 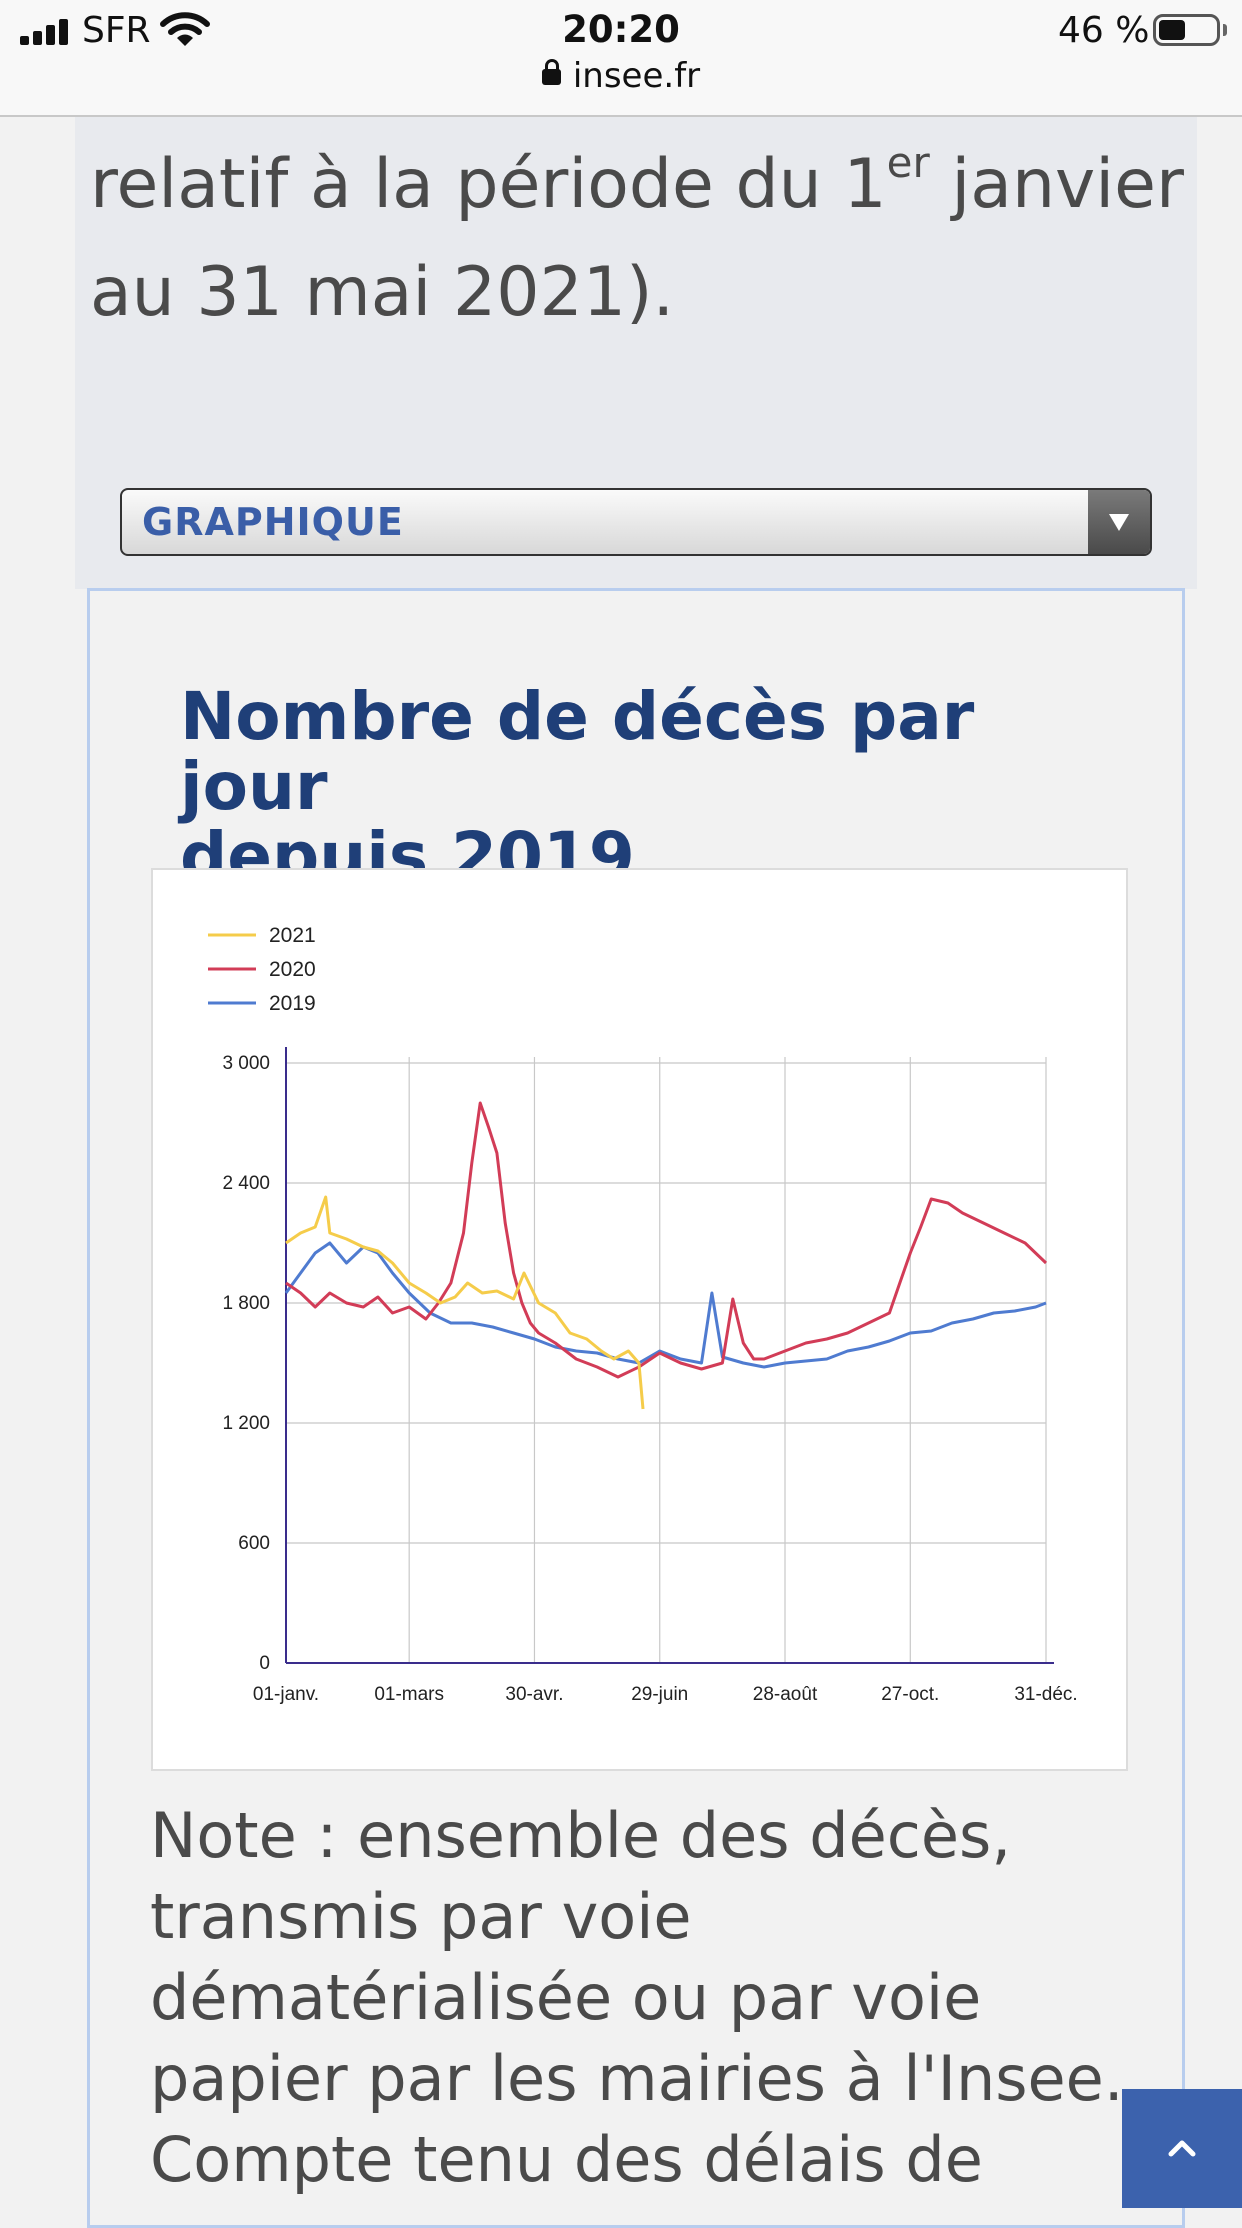 What do you see at coordinates (292, 1003) in the screenshot?
I see `legend-label: 2019` at bounding box center [292, 1003].